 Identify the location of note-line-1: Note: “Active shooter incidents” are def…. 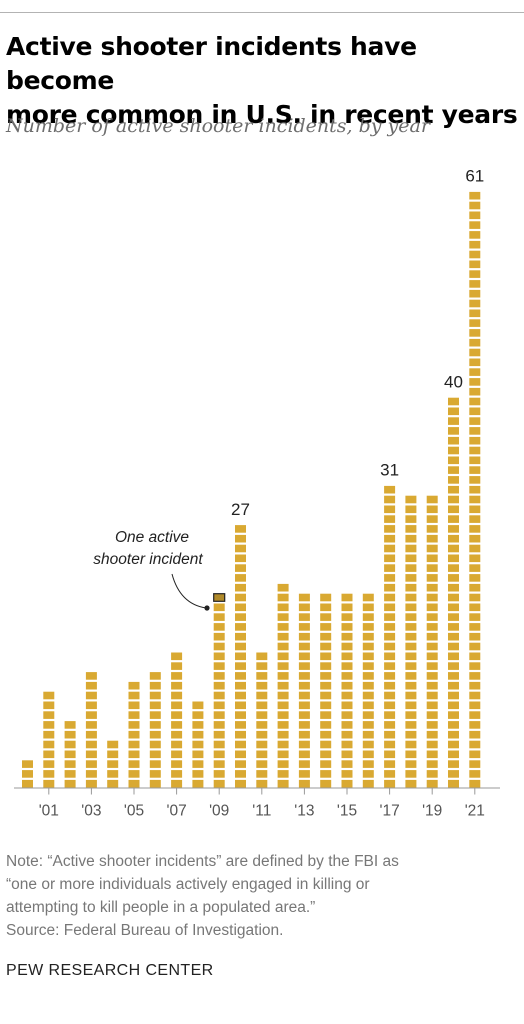
(202, 861).